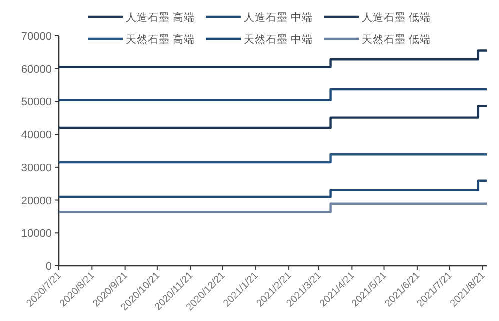 The image size is (499, 321). Describe the element at coordinates (36, 201) in the screenshot. I see `y-tick-label: 20000` at that location.